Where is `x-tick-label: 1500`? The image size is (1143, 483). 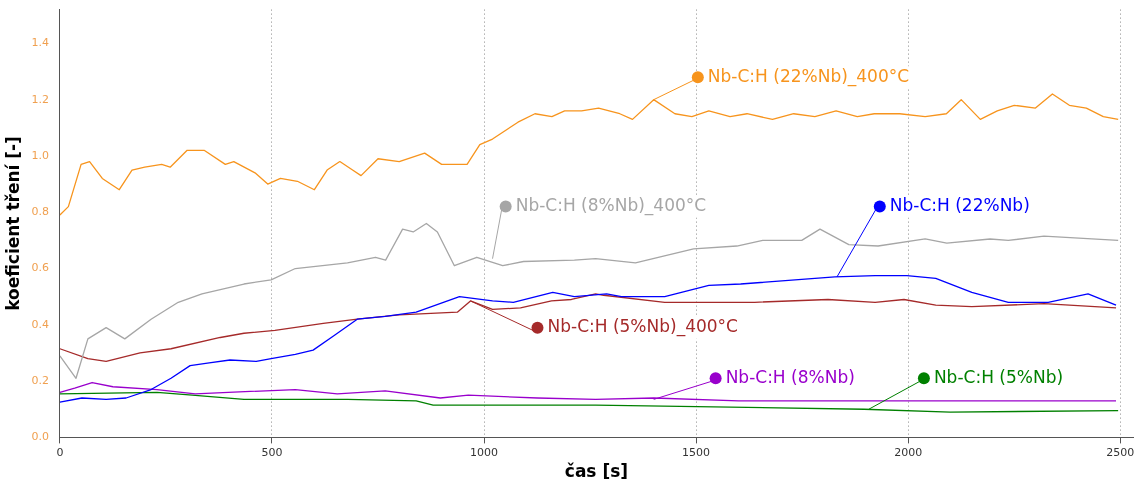
x-tick-label: 1500 is located at coordinates (696, 452).